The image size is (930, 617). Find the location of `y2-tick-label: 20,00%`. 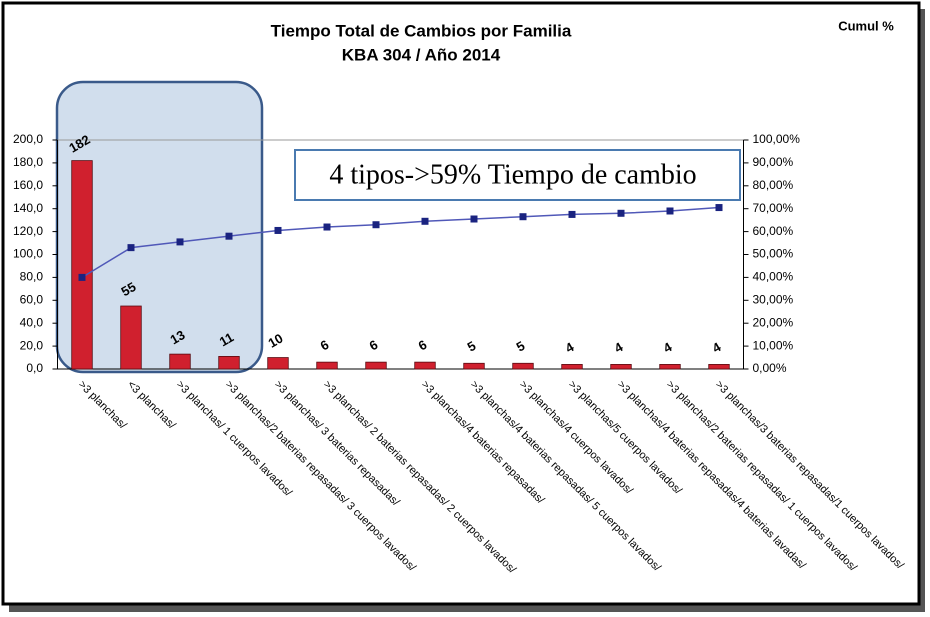

y2-tick-label: 20,00% is located at coordinates (773, 322).